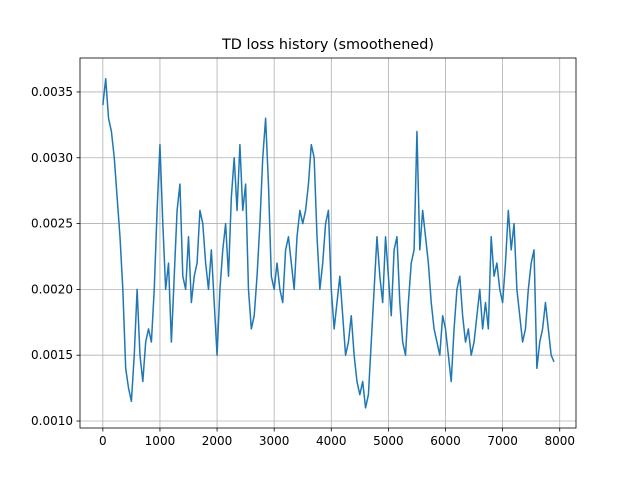  What do you see at coordinates (502, 441) in the screenshot?
I see `x-tick-label: 7000` at bounding box center [502, 441].